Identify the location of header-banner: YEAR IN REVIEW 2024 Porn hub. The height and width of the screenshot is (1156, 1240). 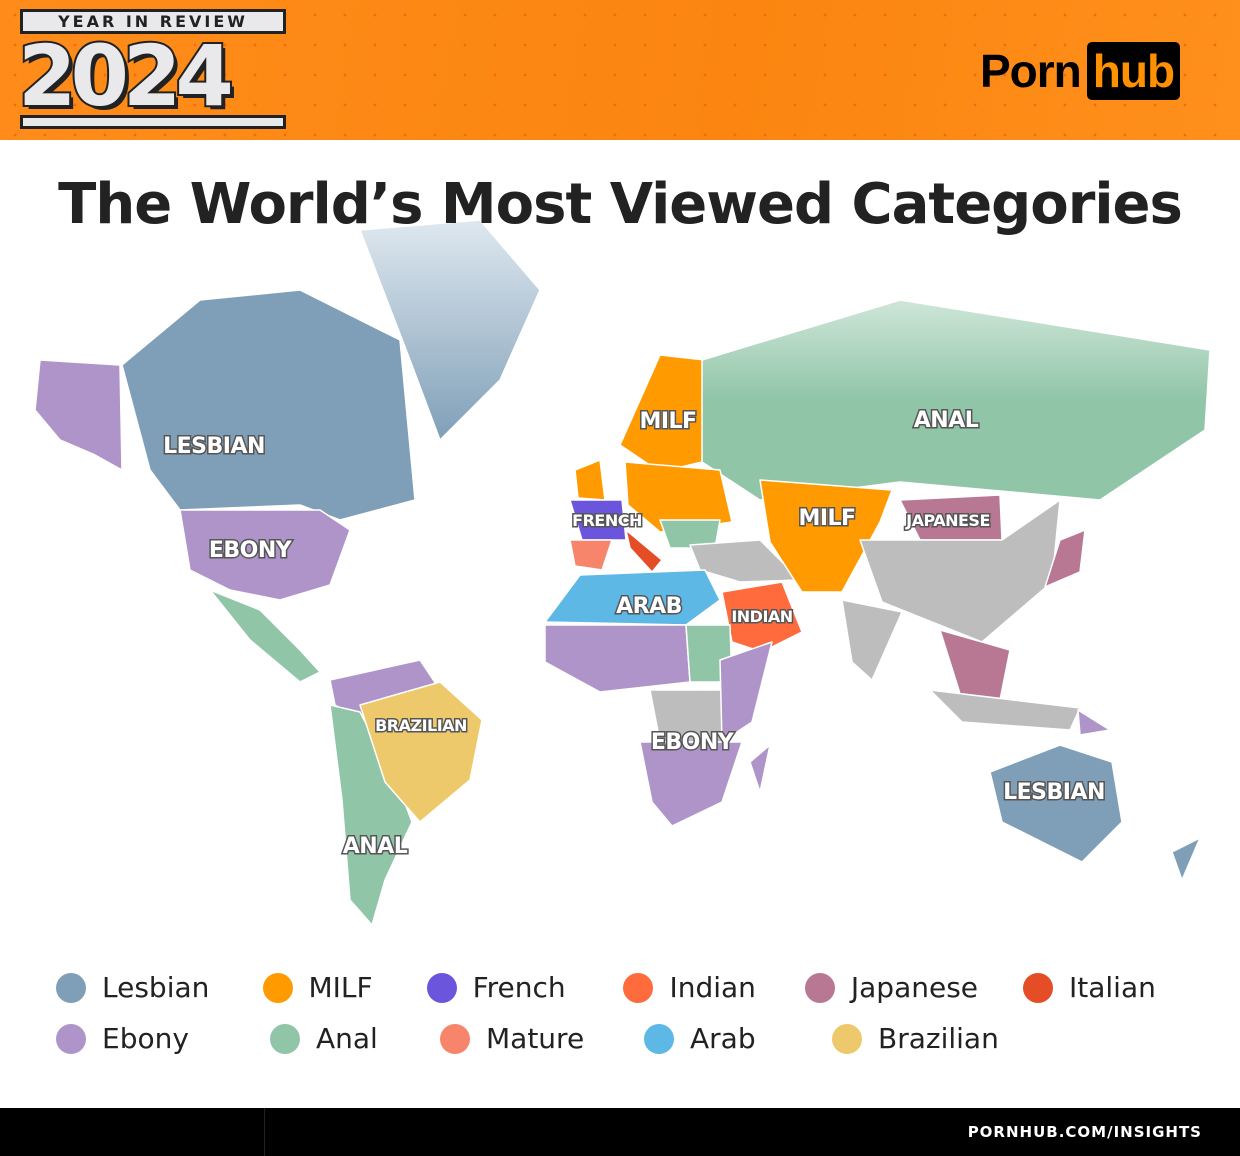
(620, 70).